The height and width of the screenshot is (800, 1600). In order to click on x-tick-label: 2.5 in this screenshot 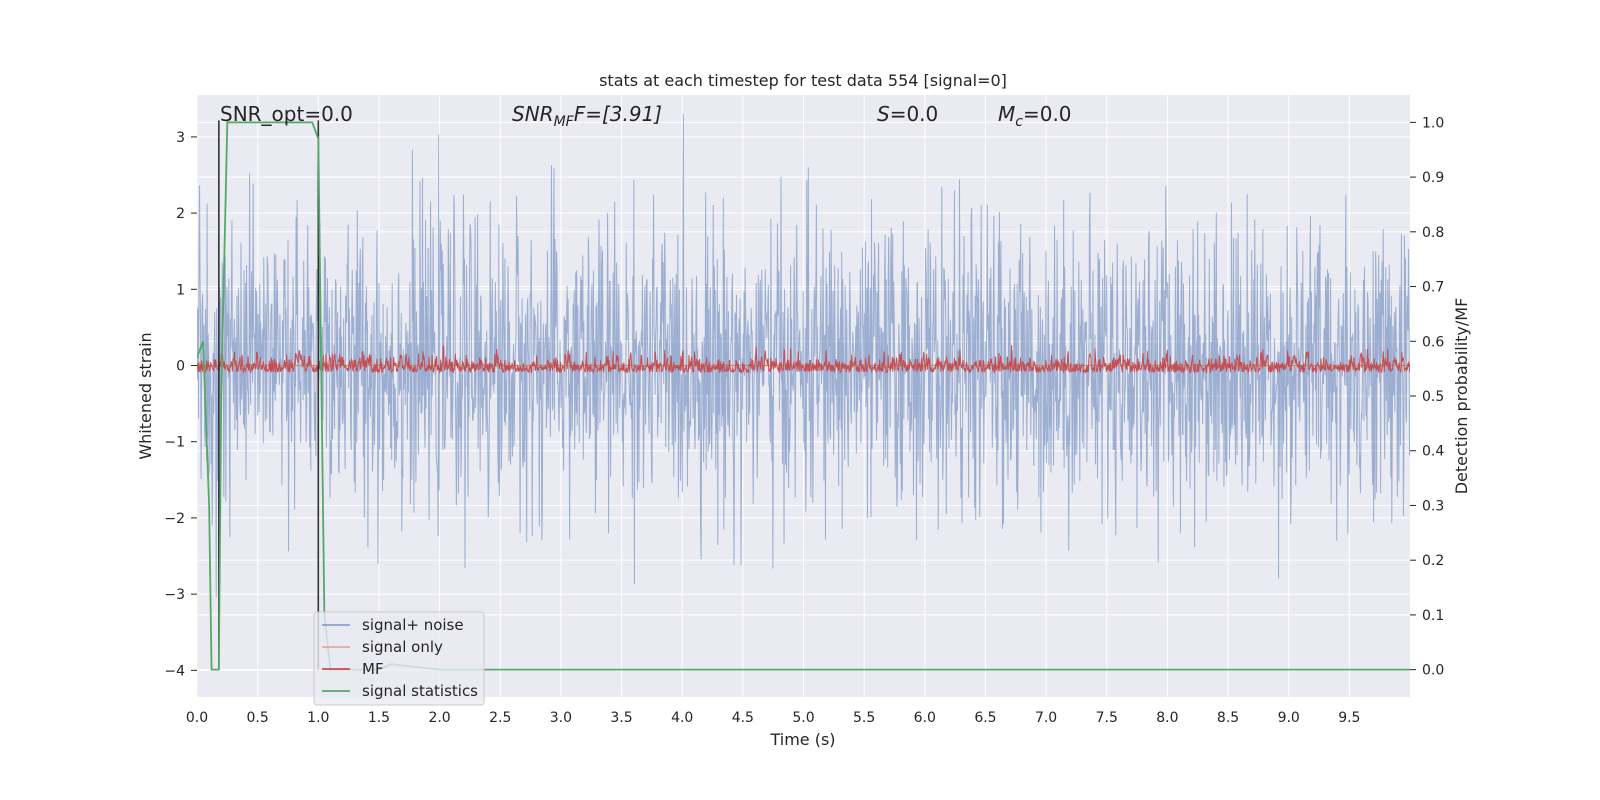, I will do `click(500, 718)`.